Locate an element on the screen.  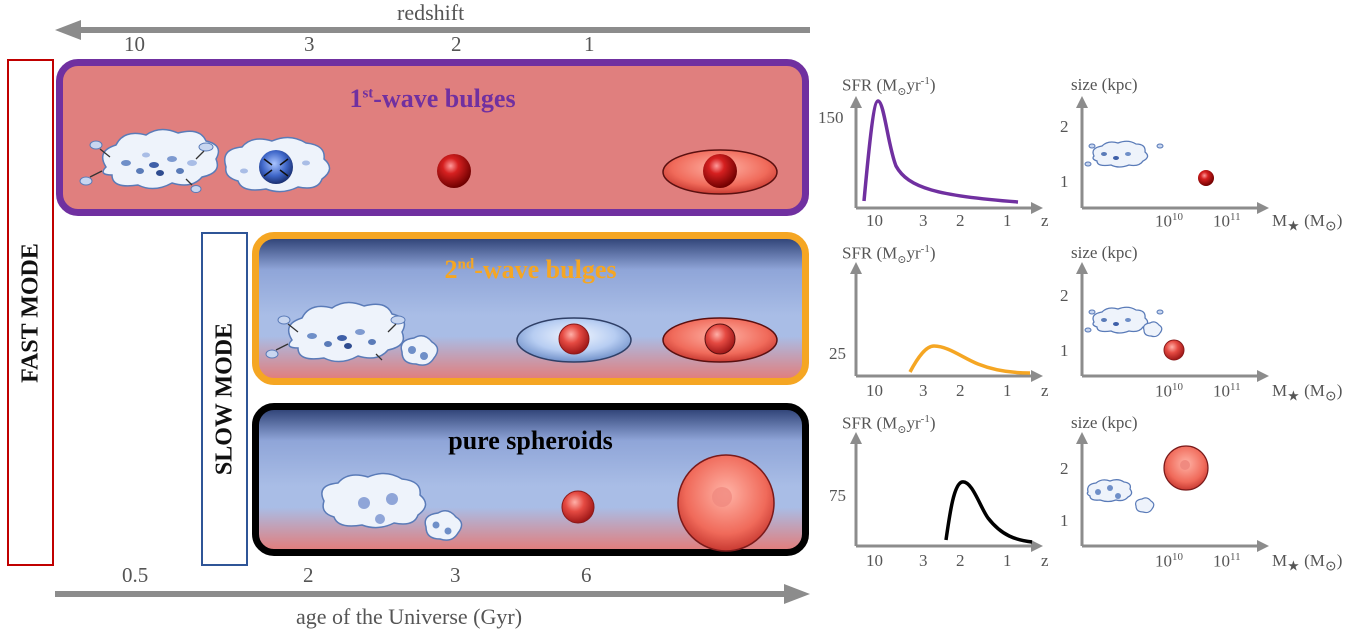
redshift-tick: 3 is located at coordinates (309, 44).